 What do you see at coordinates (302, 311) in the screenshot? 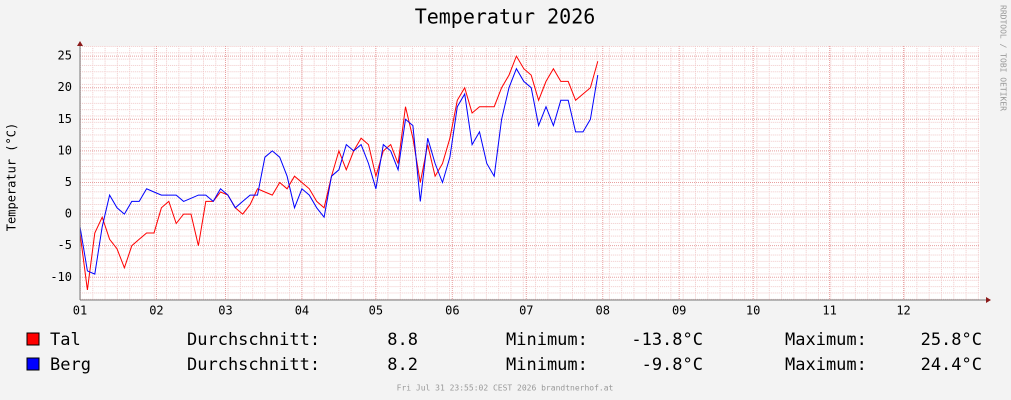
I see `x-tick-label: 04` at bounding box center [302, 311].